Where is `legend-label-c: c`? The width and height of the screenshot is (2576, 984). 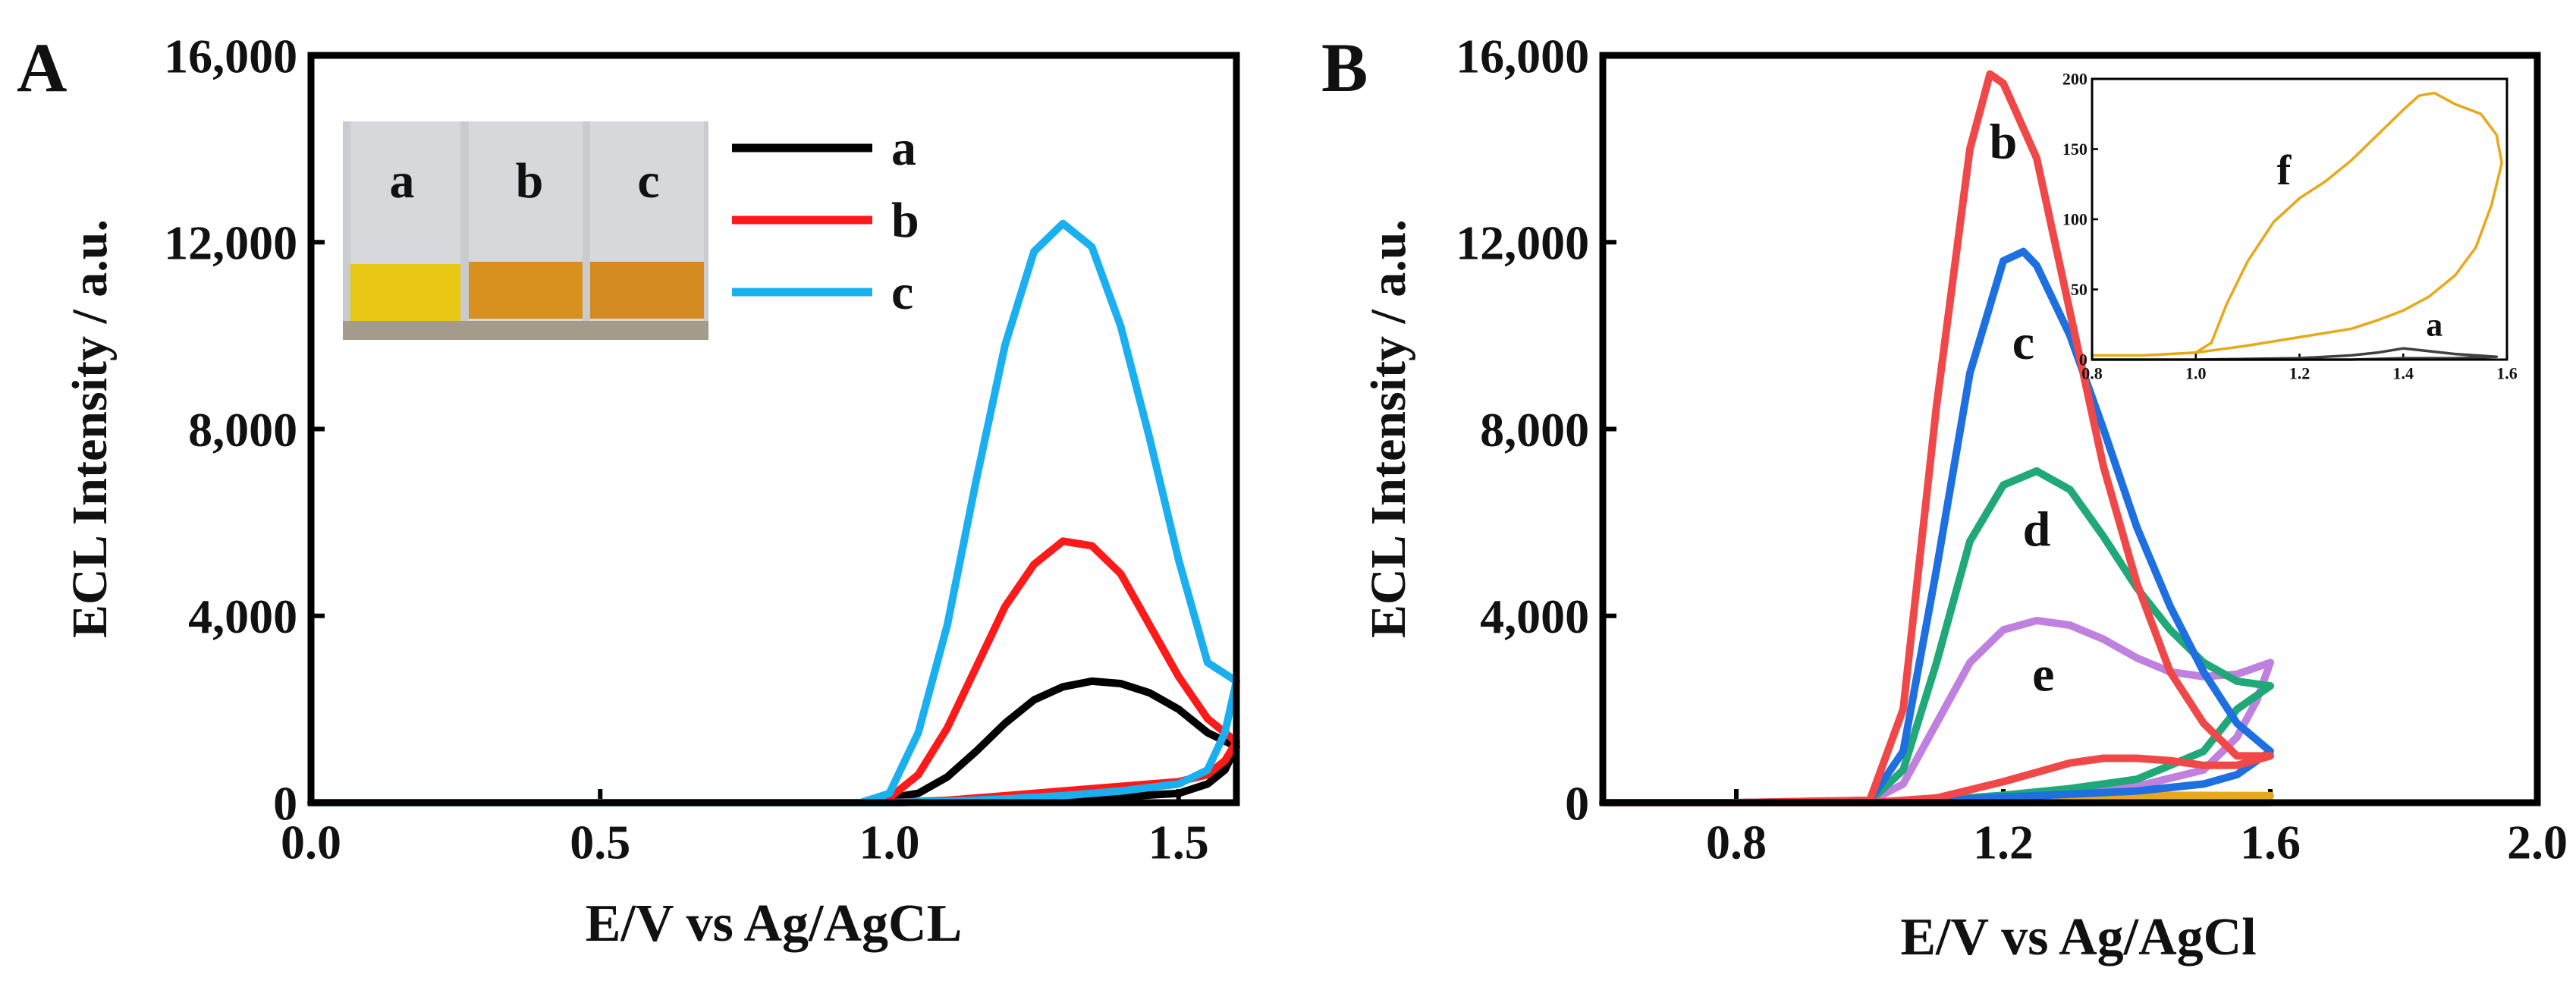
legend-label-c: c is located at coordinates (902, 292).